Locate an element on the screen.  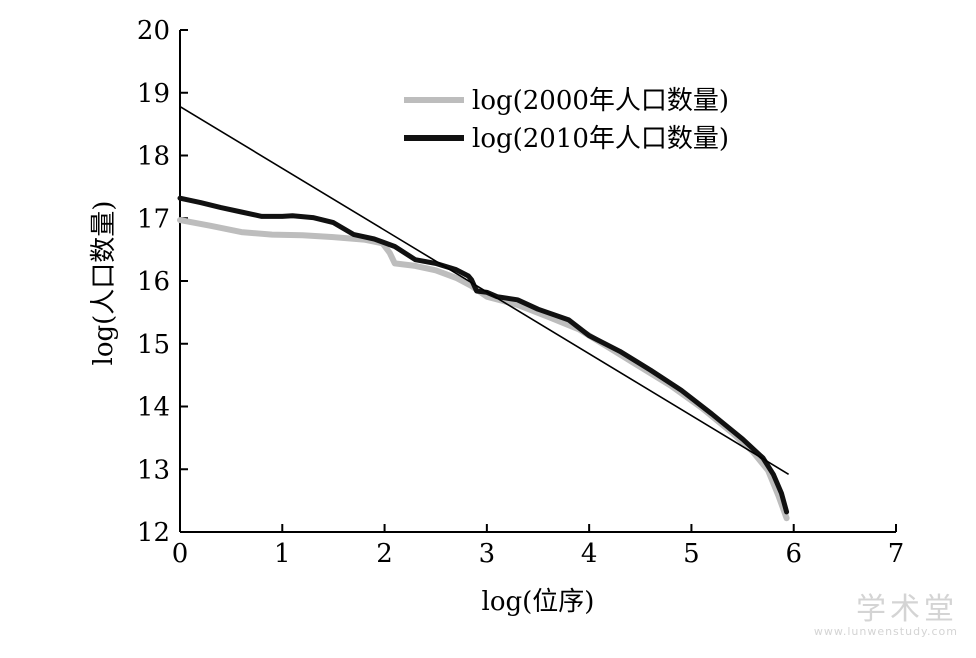
watermark-url: www.lunwenstudy.com is located at coordinates (885, 631).